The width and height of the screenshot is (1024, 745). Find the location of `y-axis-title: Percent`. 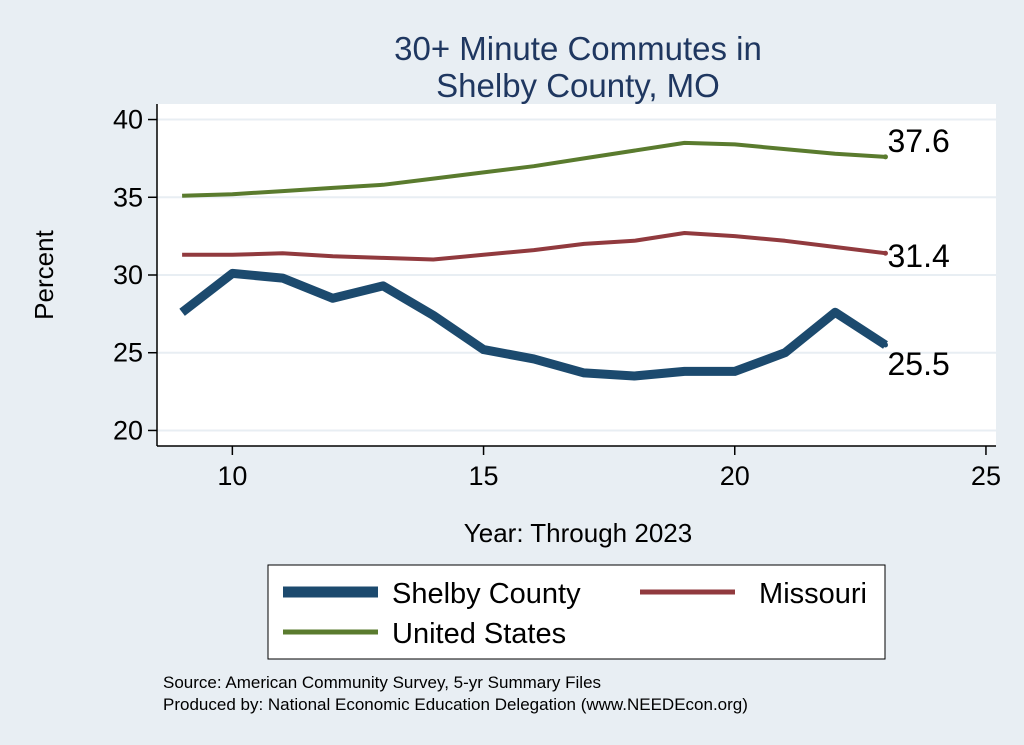

y-axis-title: Percent is located at coordinates (44, 274).